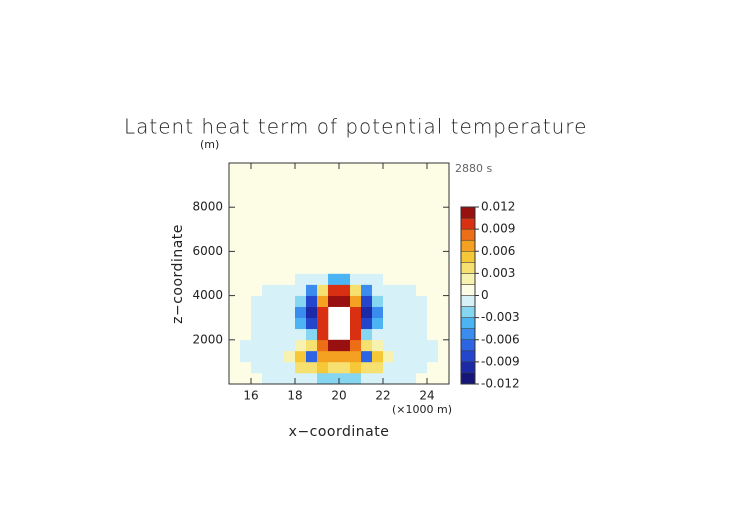  I want to click on colorbar-tick-label: 0.003, so click(498, 273).